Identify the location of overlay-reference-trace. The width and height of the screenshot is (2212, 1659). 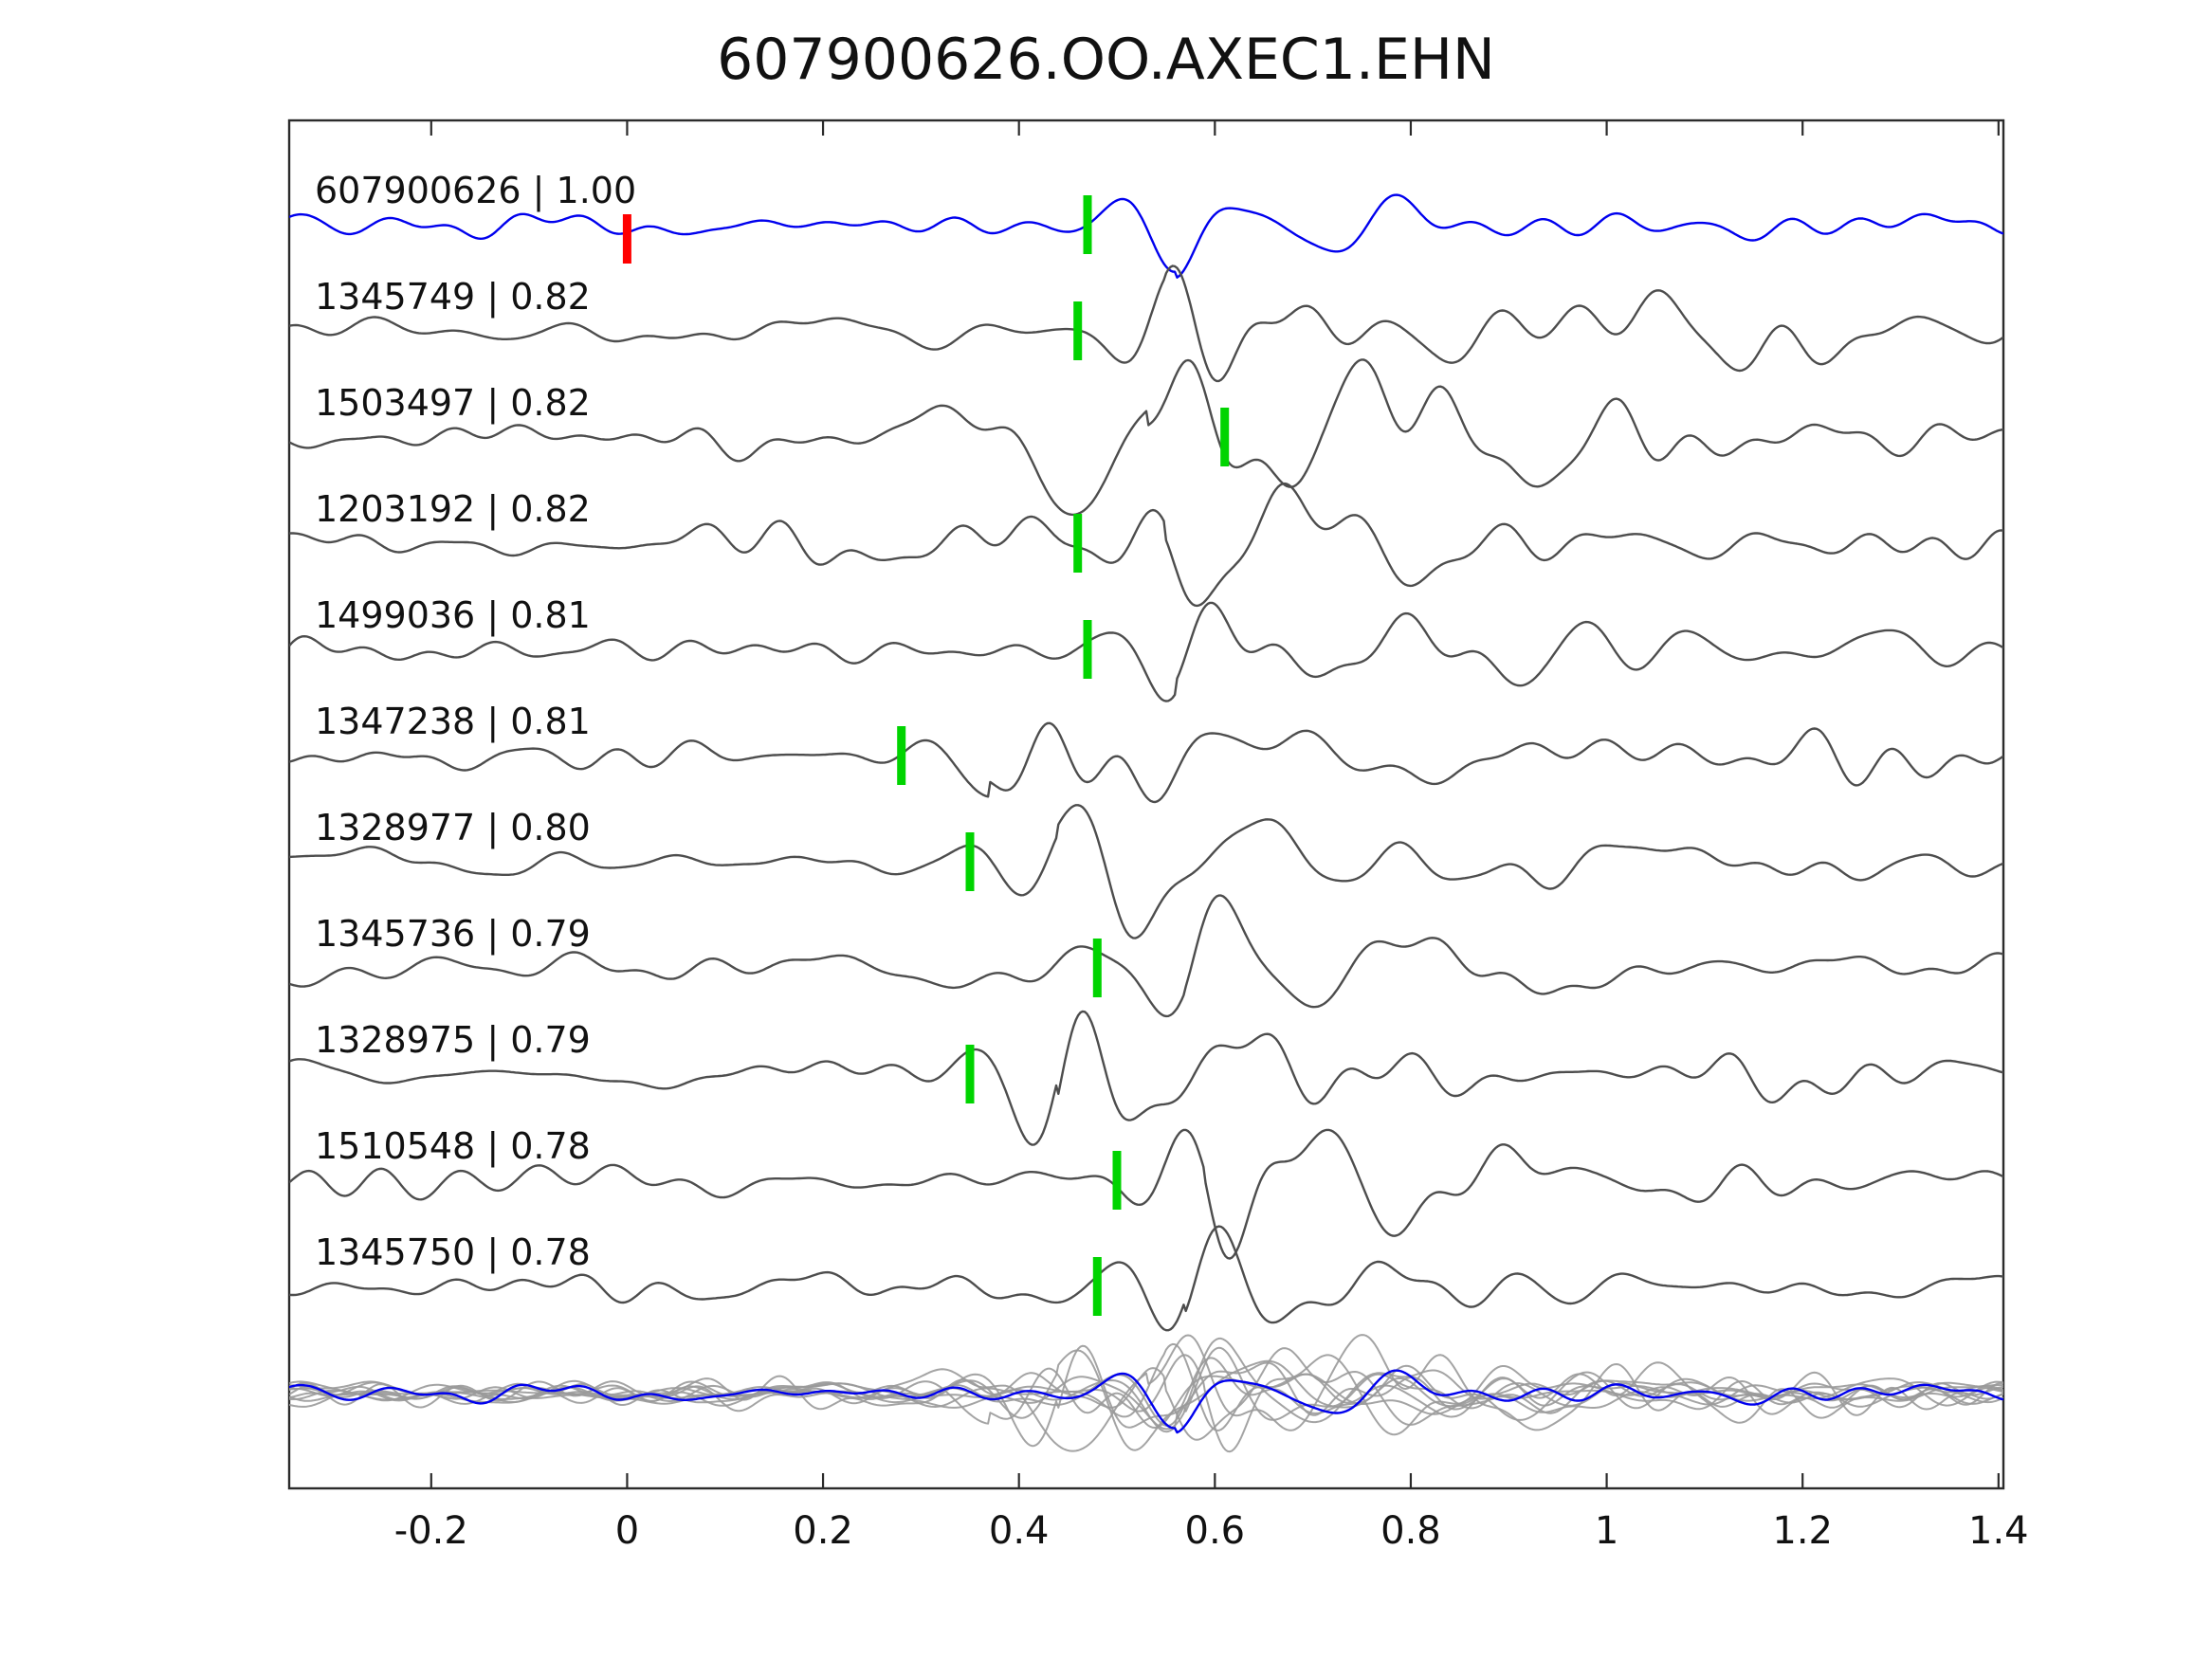
(1146, 1401).